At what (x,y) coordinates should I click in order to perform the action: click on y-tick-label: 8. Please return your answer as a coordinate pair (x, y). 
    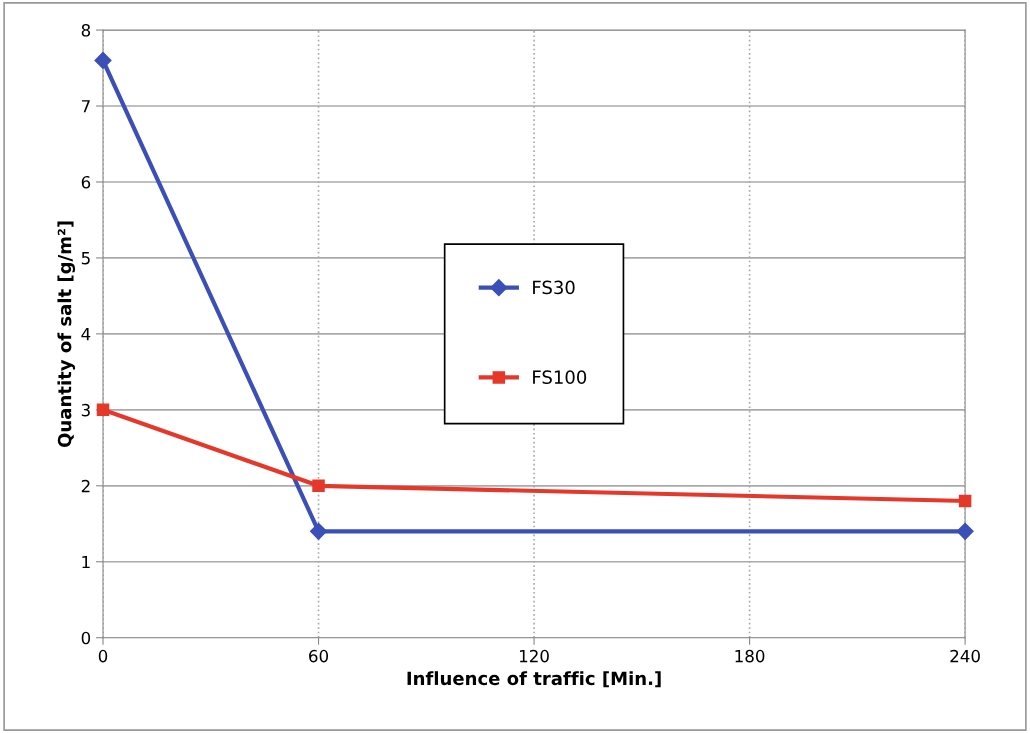
    Looking at the image, I should click on (86, 30).